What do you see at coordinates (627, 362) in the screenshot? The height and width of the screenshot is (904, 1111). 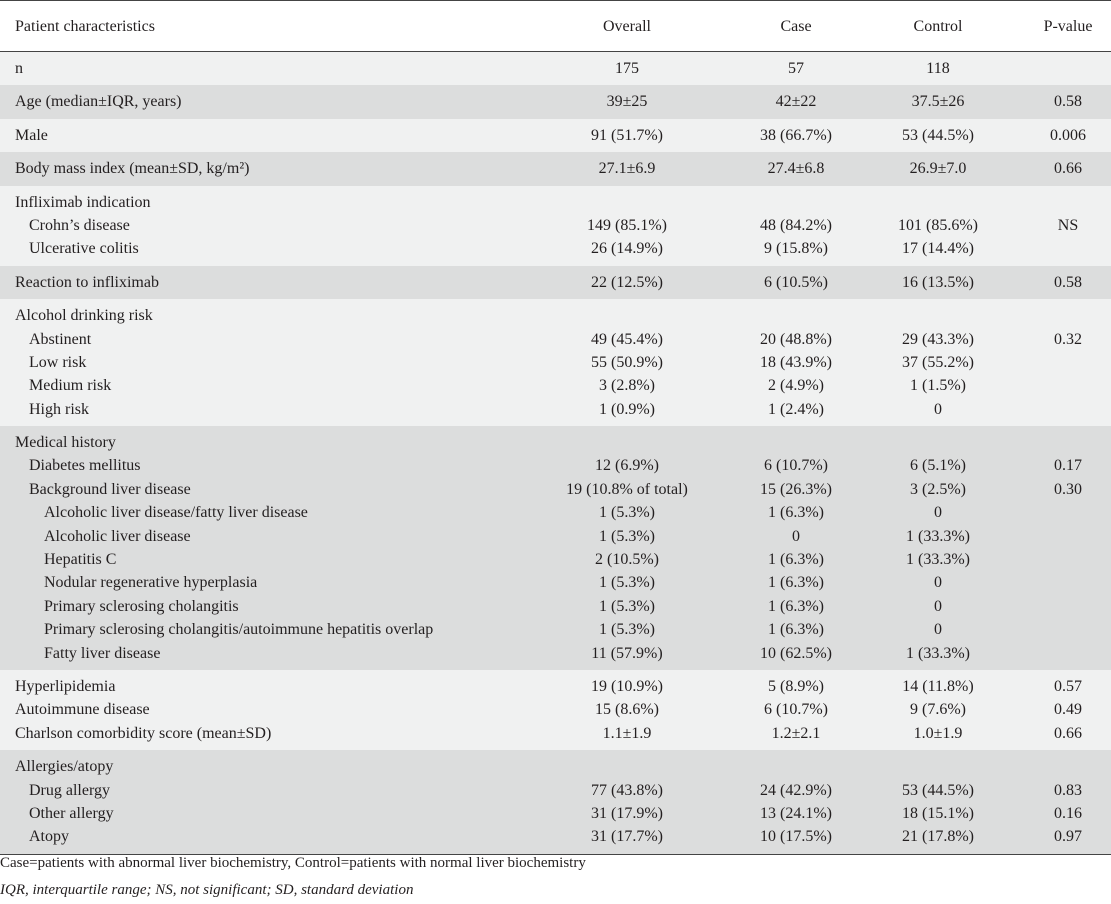 I see `cell-overall: 55 (50.9%)` at bounding box center [627, 362].